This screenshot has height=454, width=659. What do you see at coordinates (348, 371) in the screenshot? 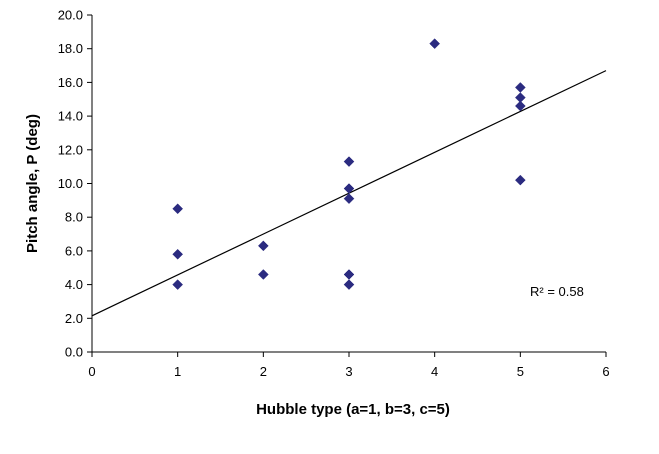
I see `x-tick-label: 3` at bounding box center [348, 371].